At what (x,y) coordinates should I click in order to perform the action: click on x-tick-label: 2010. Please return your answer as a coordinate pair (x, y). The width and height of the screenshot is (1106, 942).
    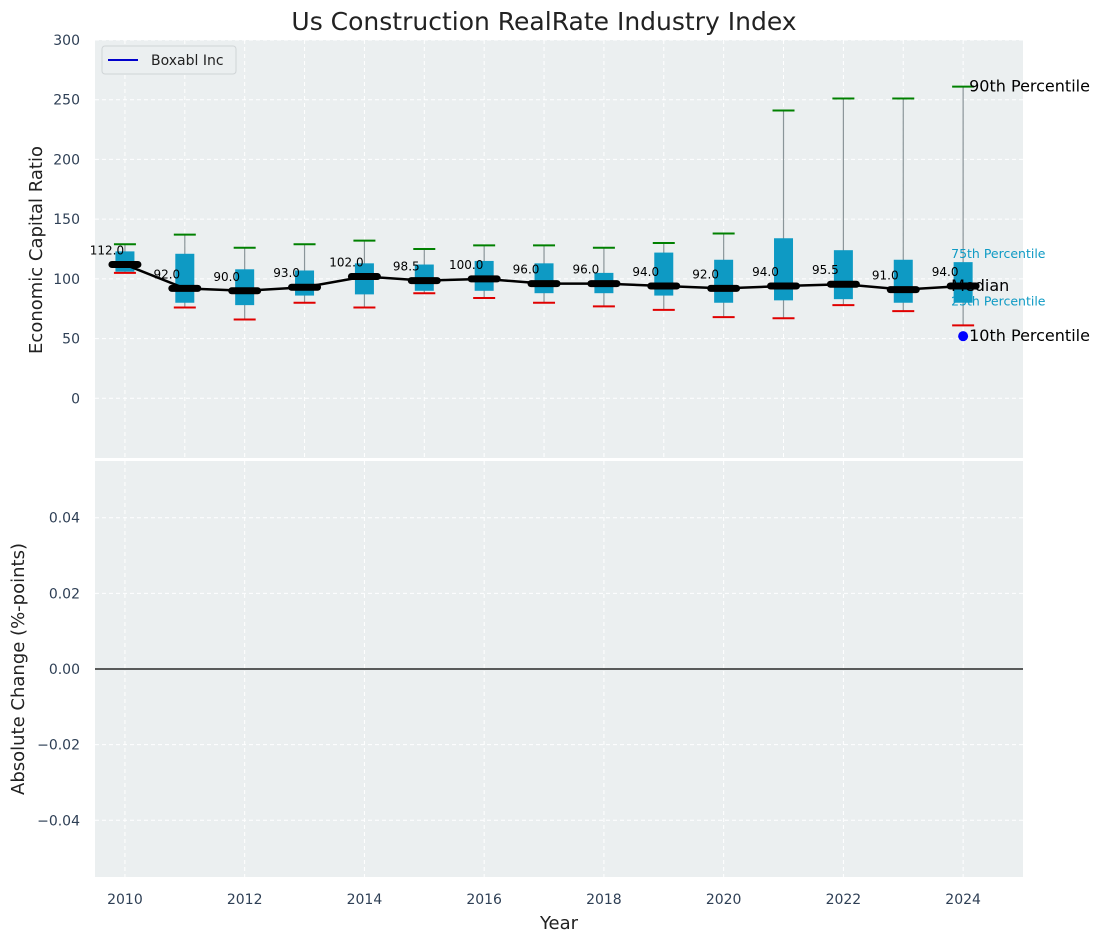
    Looking at the image, I should click on (125, 900).